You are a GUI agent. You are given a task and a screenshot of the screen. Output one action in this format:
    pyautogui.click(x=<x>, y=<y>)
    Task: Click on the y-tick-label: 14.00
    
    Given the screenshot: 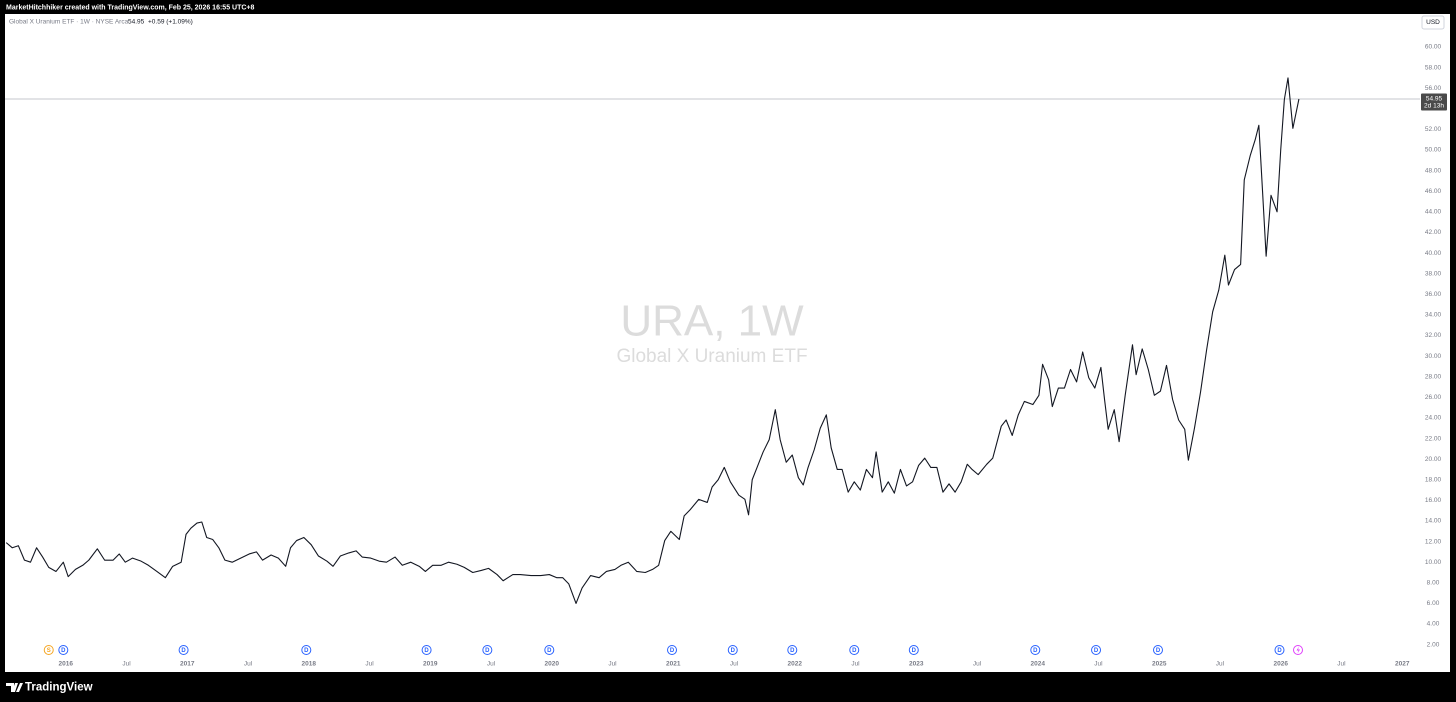 What is the action you would take?
    pyautogui.click(x=1433, y=521)
    